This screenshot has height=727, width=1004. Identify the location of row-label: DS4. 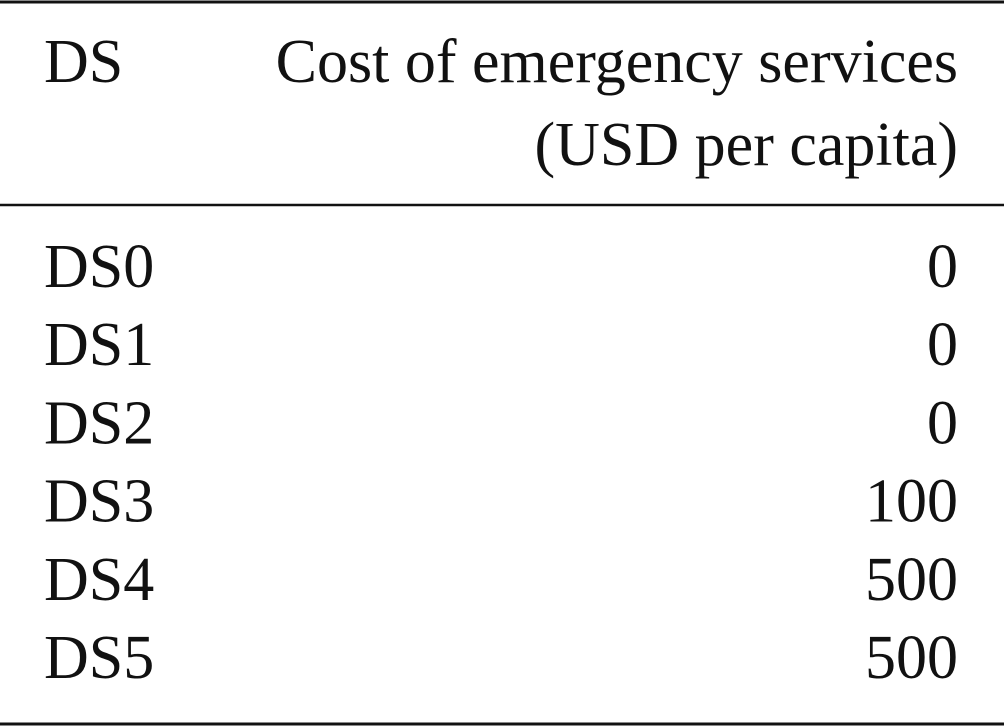
(99, 580).